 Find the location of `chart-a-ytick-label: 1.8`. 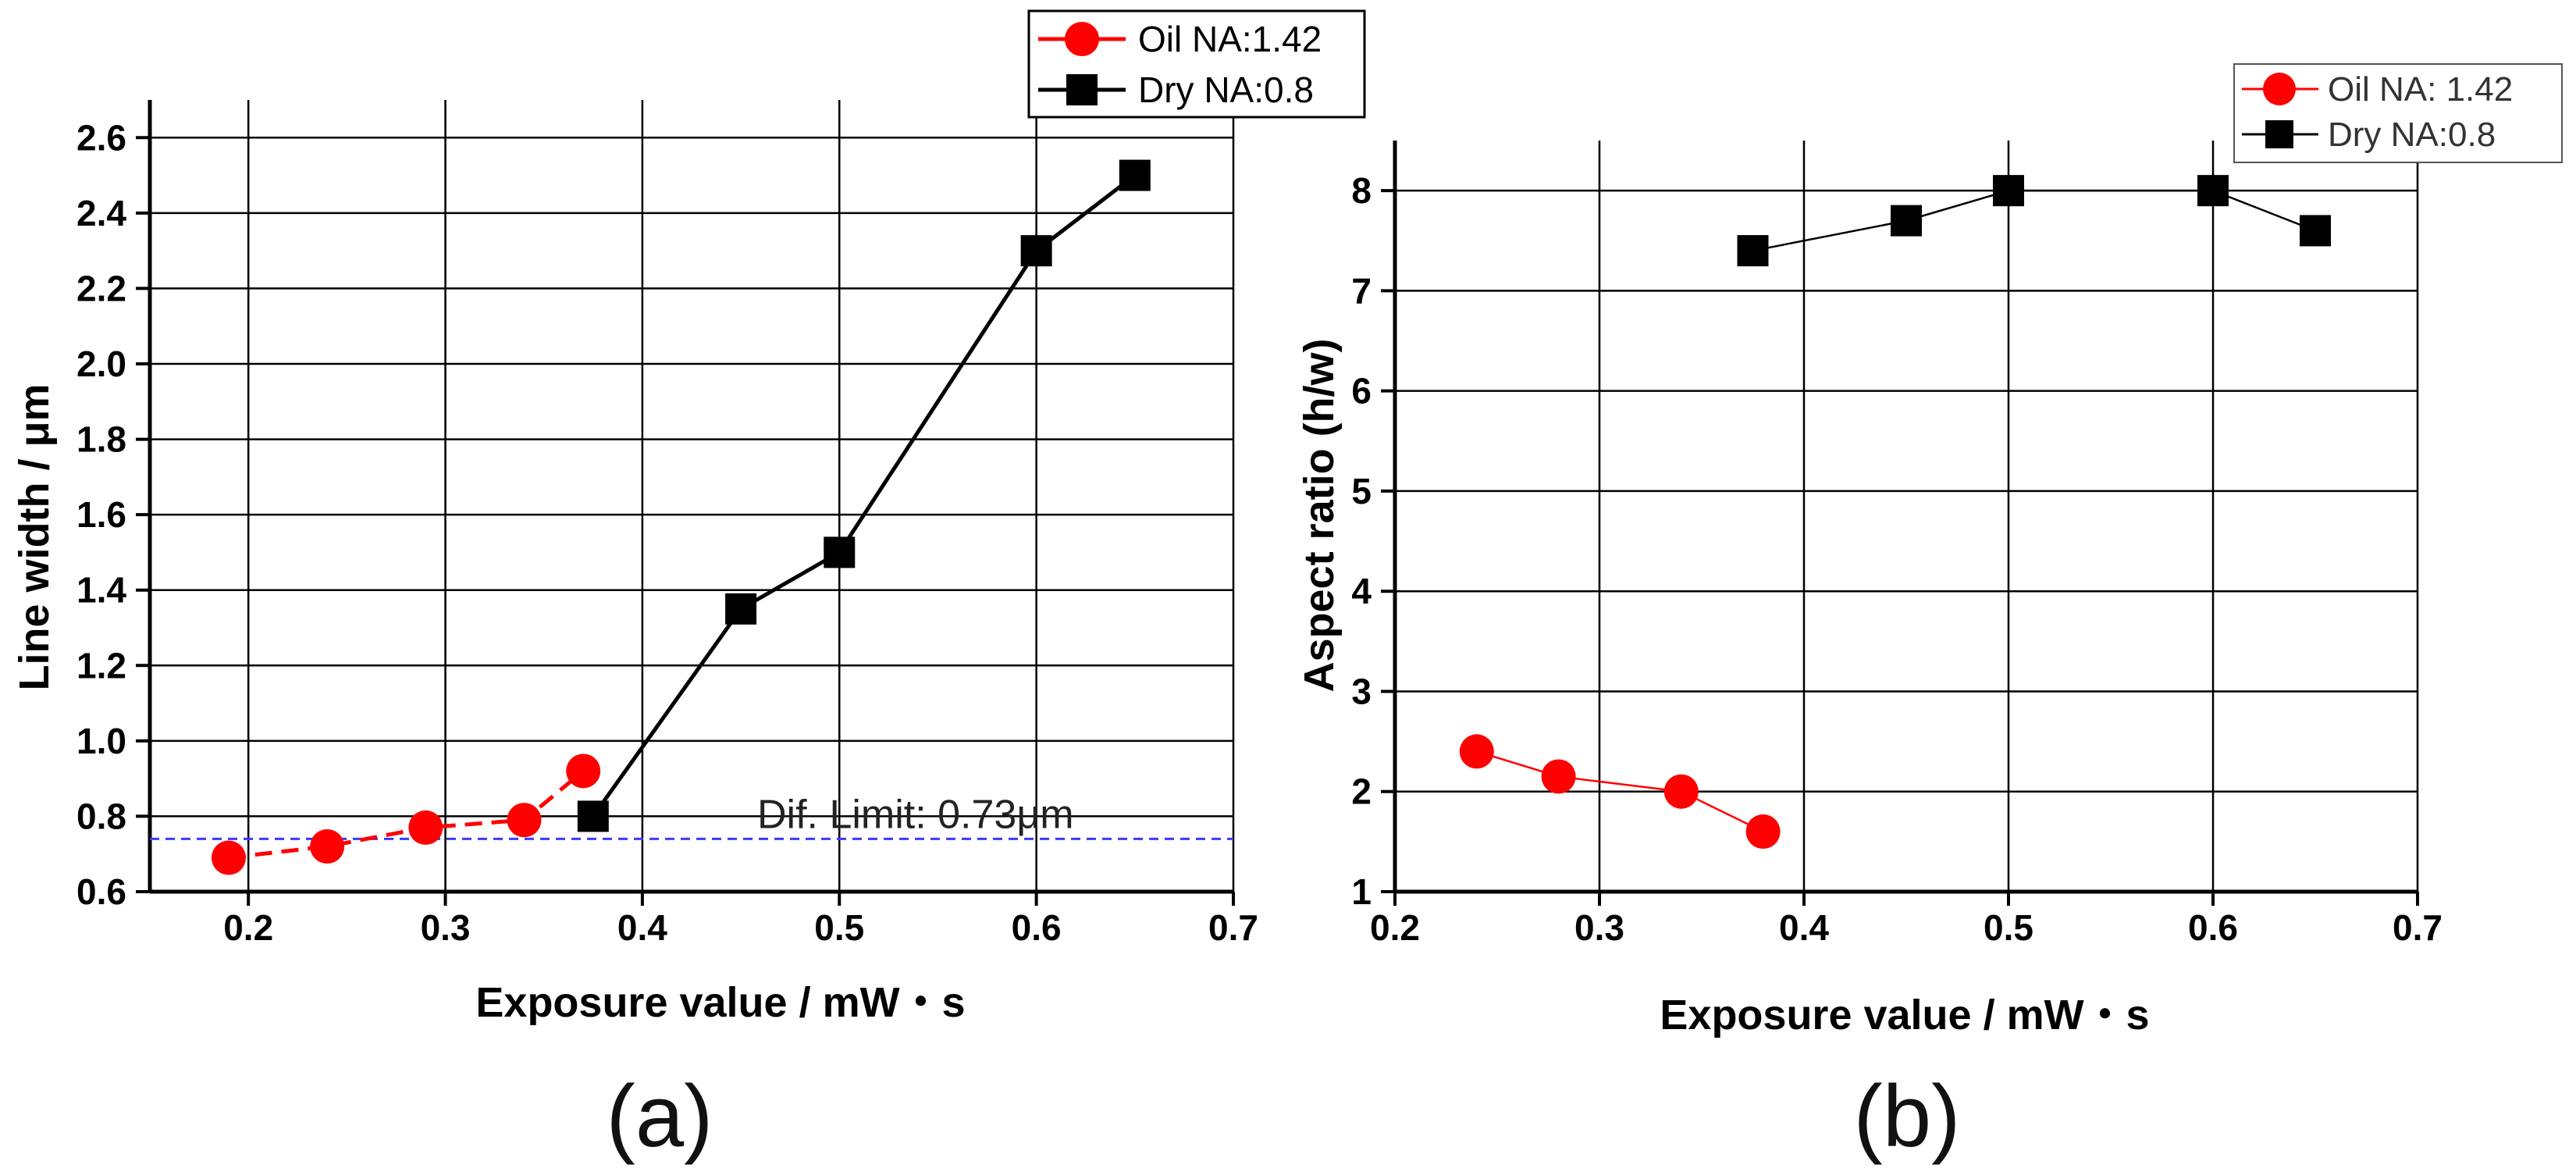

chart-a-ytick-label: 1.8 is located at coordinates (101, 439).